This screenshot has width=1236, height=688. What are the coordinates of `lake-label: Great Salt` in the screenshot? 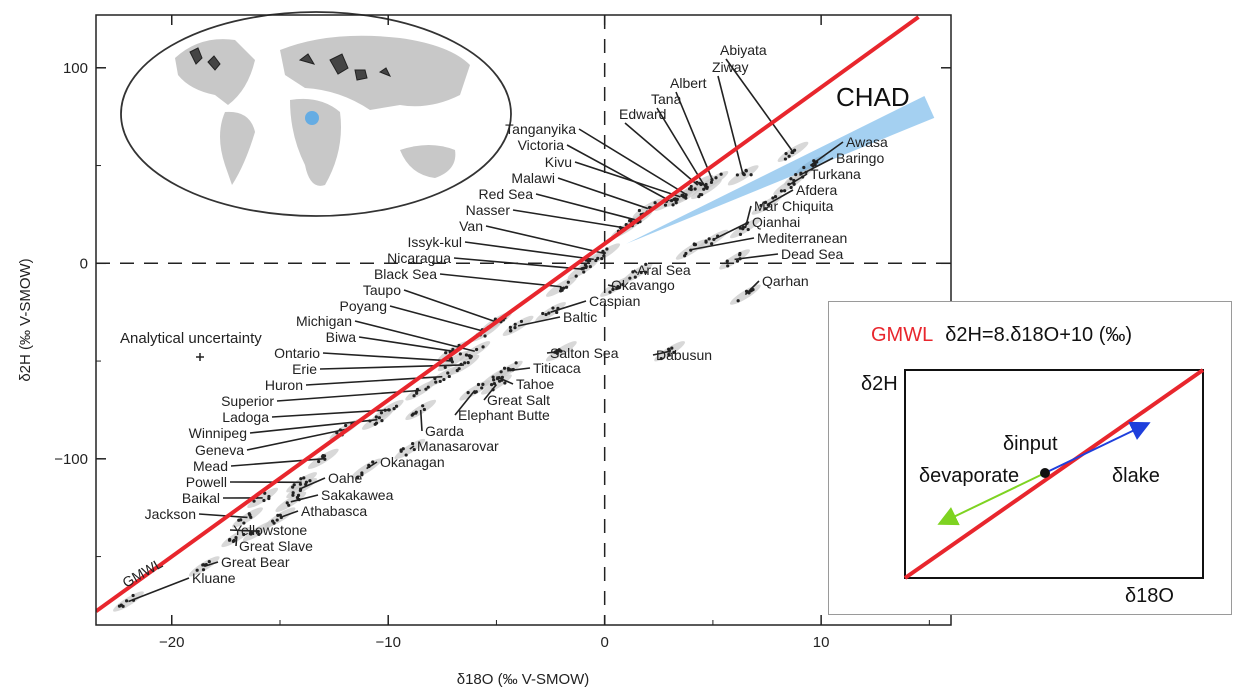 It's located at (518, 400).